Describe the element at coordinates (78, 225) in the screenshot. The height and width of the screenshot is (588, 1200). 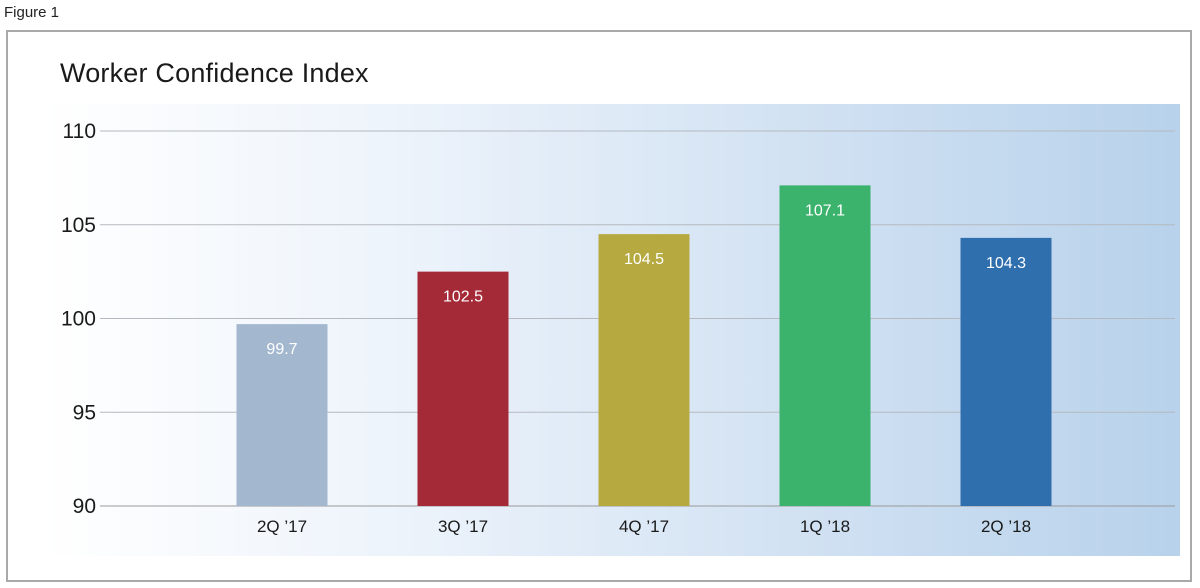
I see `y-tick-label: 105` at that location.